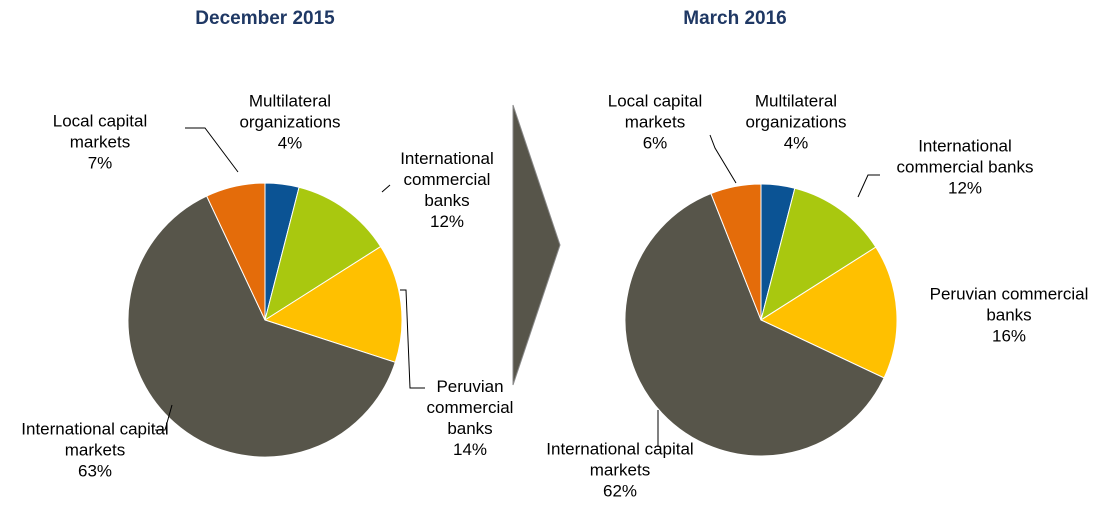 The height and width of the screenshot is (509, 1097). What do you see at coordinates (1009, 336) in the screenshot?
I see `slice-label-value: 16%` at bounding box center [1009, 336].